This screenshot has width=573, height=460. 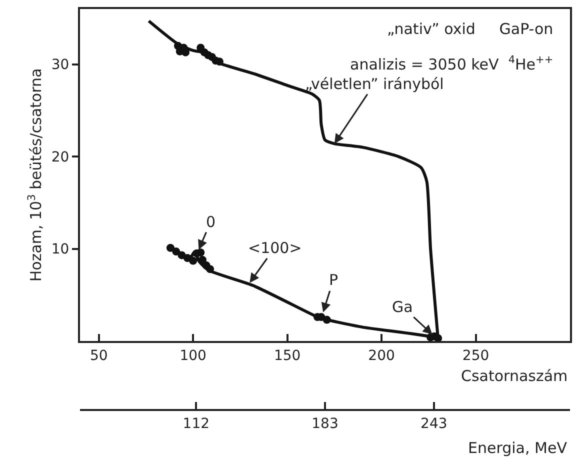 What do you see at coordinates (275, 248) in the screenshot?
I see `annotation: <100>` at bounding box center [275, 248].